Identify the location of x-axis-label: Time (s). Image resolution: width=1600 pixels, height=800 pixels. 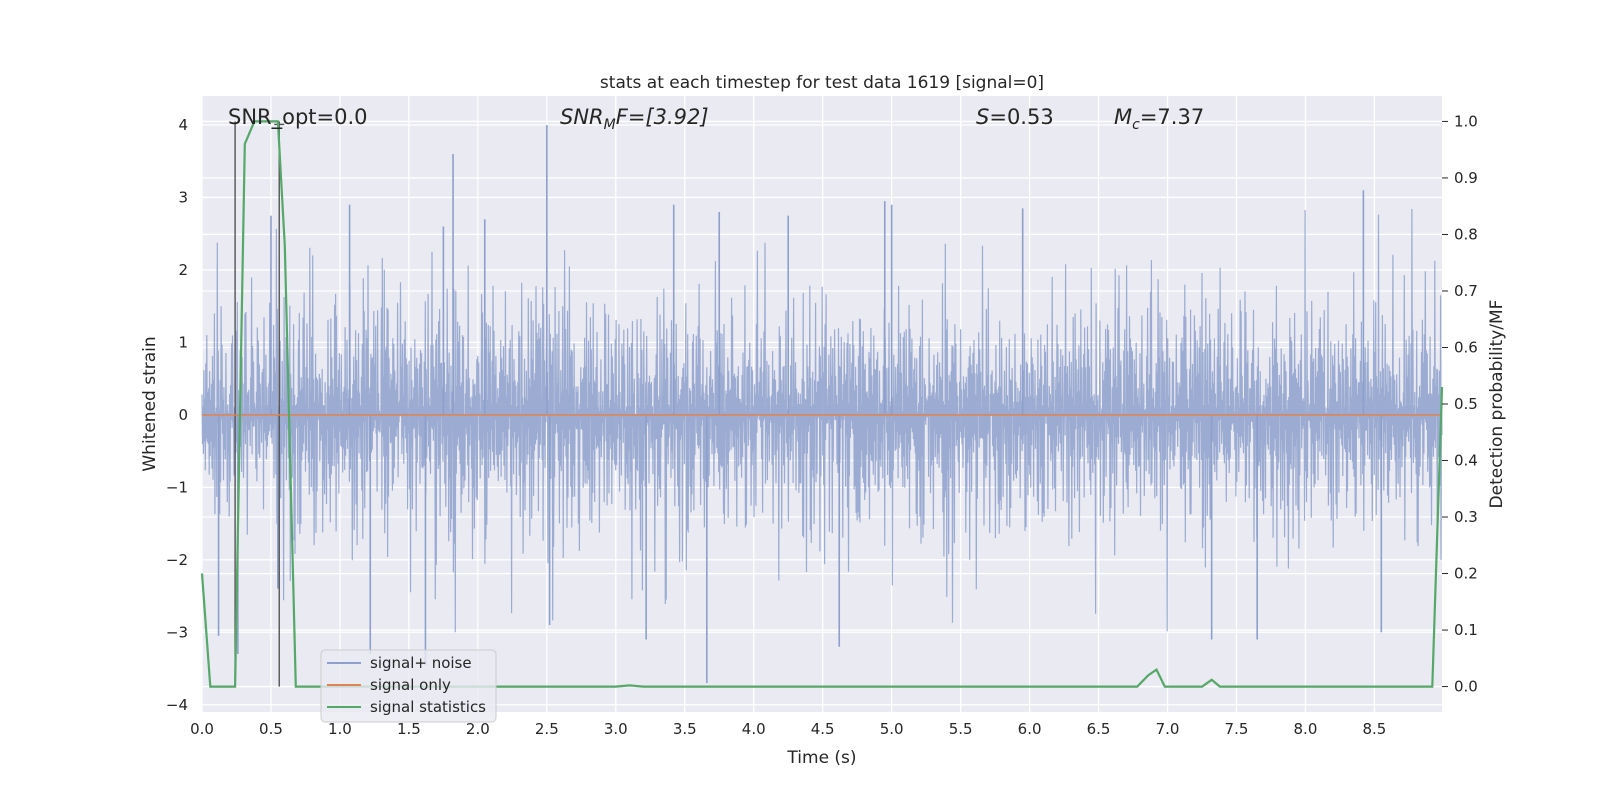
(821, 758).